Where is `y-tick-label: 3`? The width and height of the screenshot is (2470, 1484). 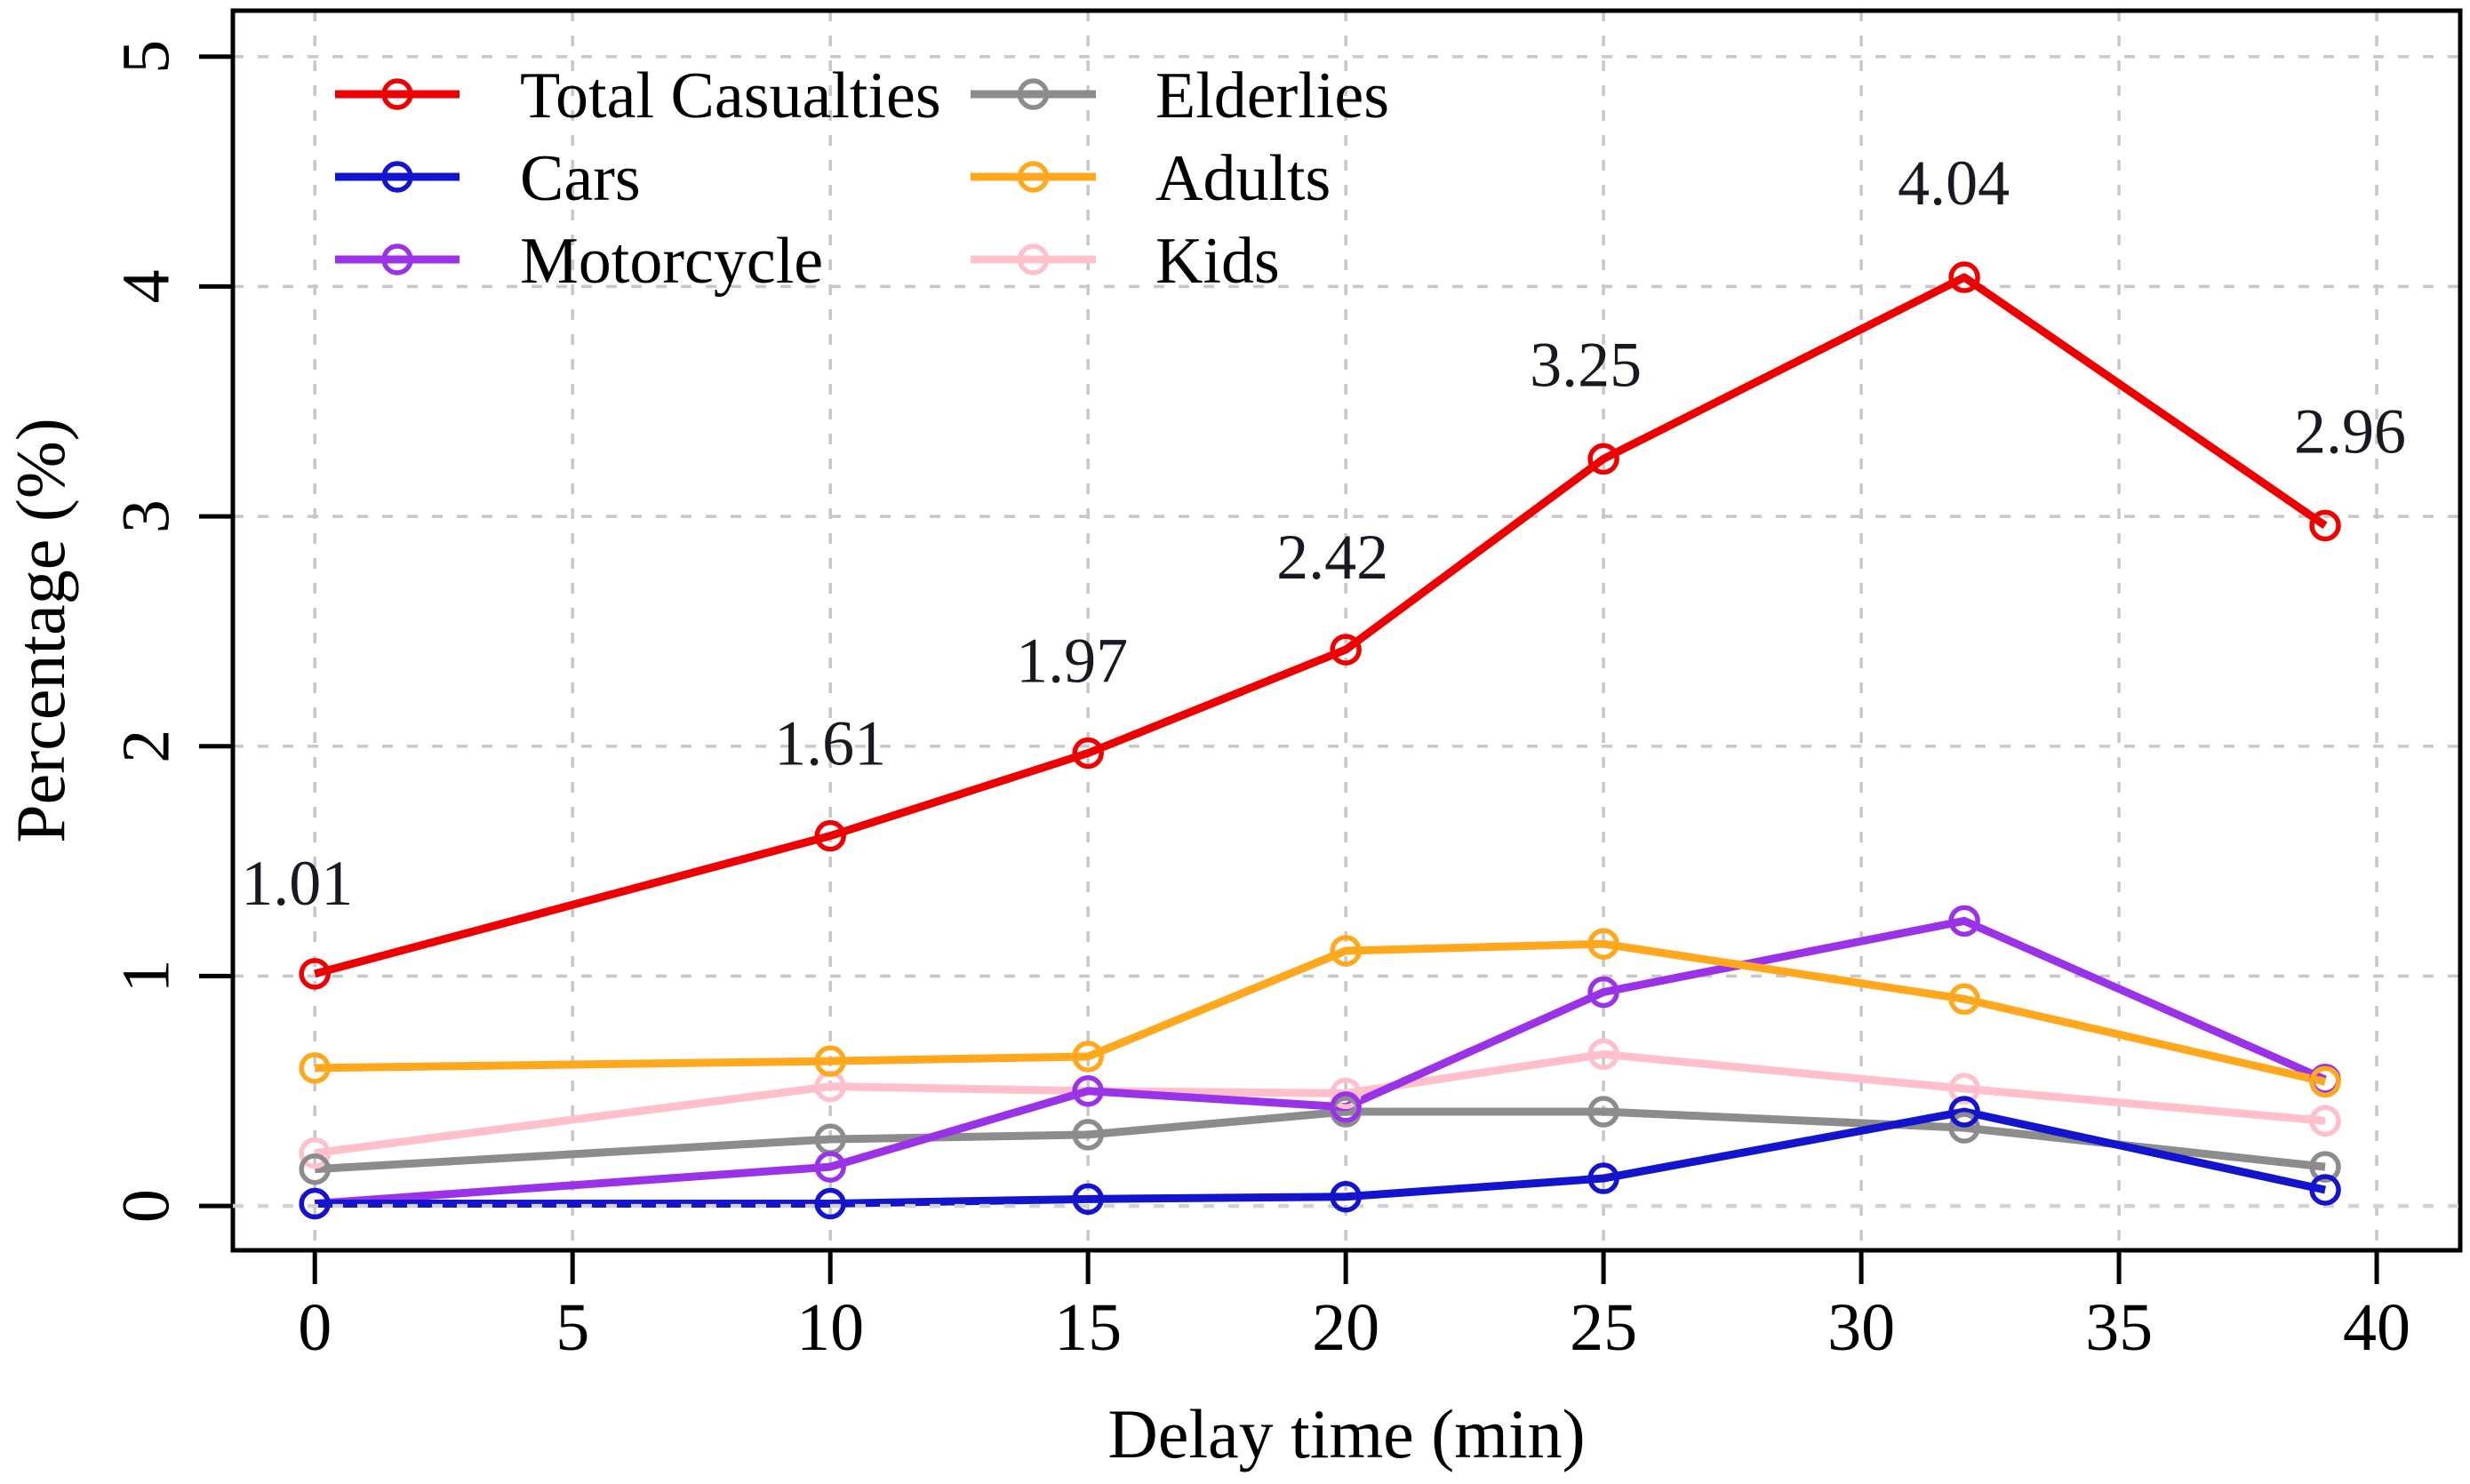 y-tick-label: 3 is located at coordinates (146, 516).